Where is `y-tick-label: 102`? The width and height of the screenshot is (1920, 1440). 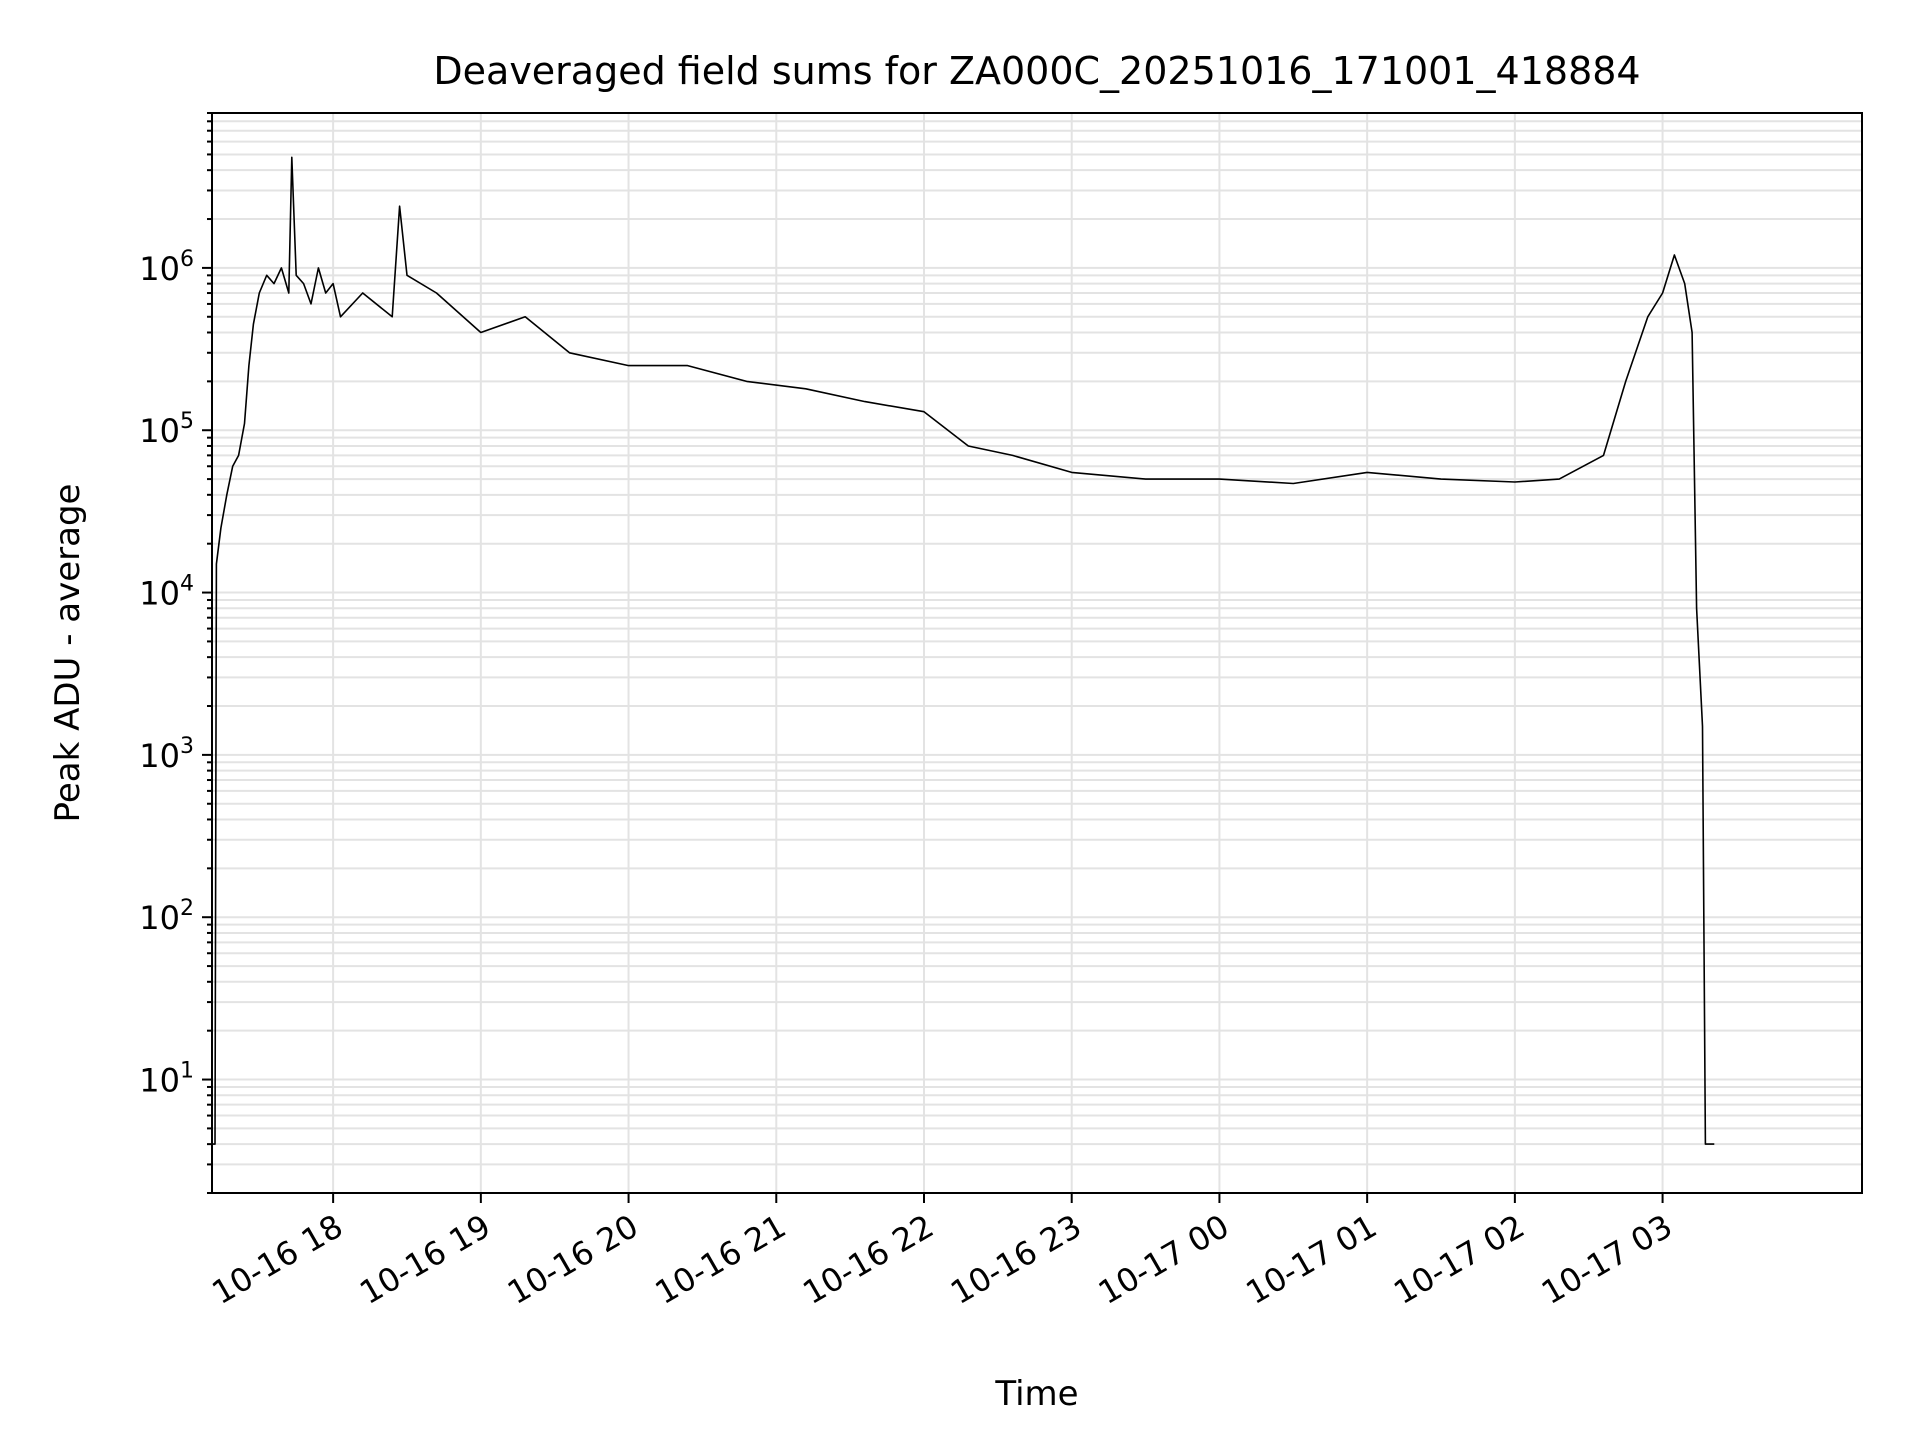 y-tick-label: 102 is located at coordinates (166, 916).